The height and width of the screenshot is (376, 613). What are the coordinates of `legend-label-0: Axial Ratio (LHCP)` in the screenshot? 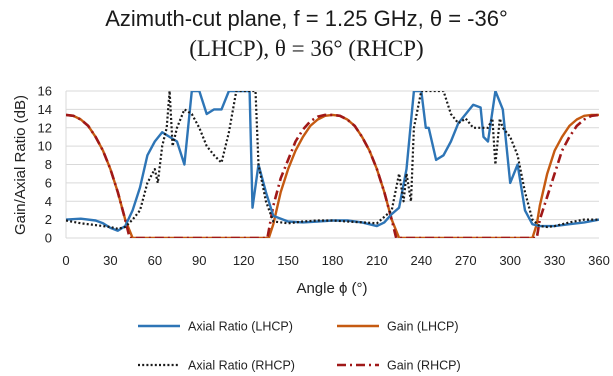 It's located at (240, 327).